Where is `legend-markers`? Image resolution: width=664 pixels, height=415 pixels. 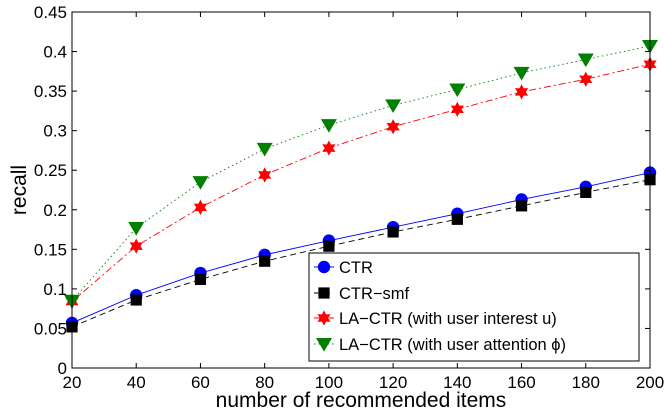
legend-markers is located at coordinates (324, 306).